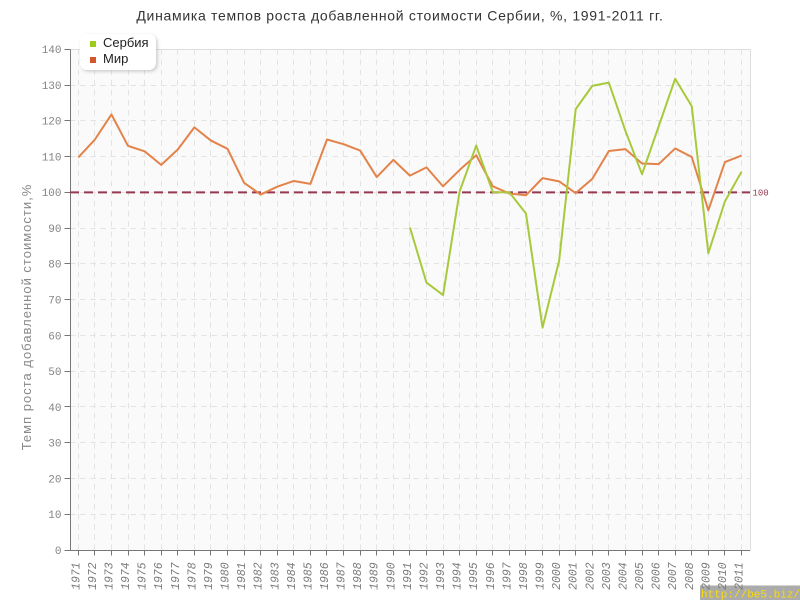  Describe the element at coordinates (52, 87) in the screenshot. I see `svg-text: 130` at that location.